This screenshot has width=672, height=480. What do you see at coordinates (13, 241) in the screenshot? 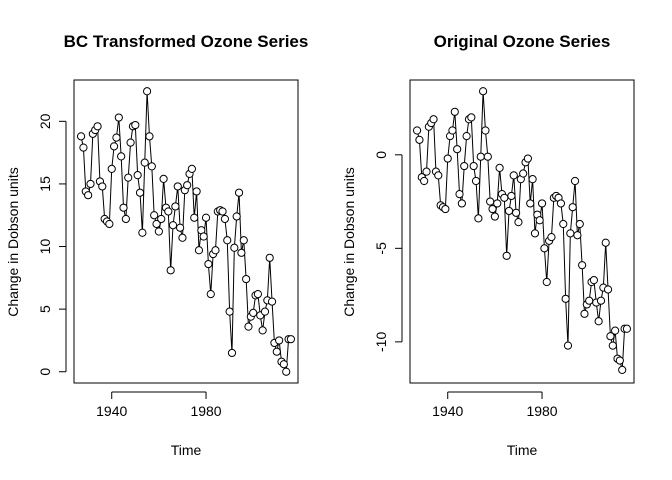
I see `left-y-axis-label: Change in Dobson units` at bounding box center [13, 241].